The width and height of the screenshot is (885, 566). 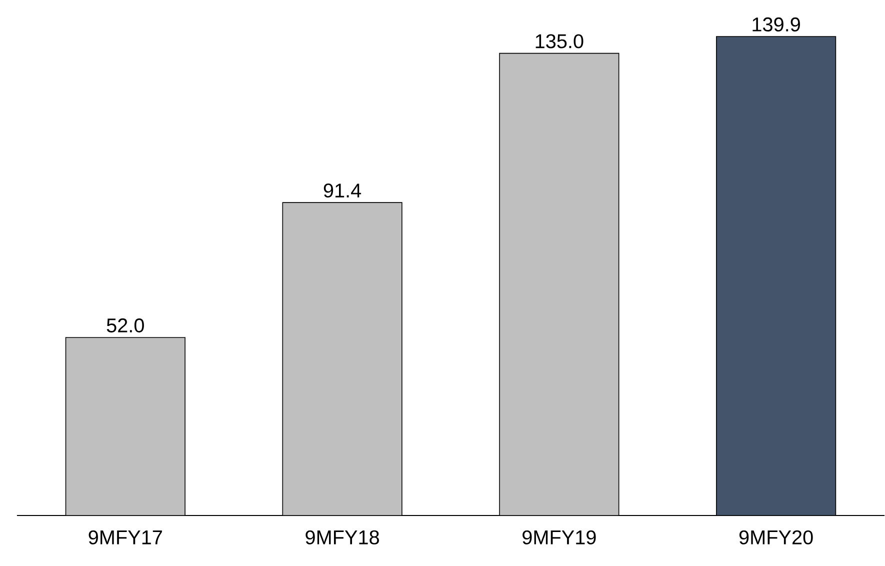 I want to click on x-tick-label: 9MFY18, so click(x=342, y=537).